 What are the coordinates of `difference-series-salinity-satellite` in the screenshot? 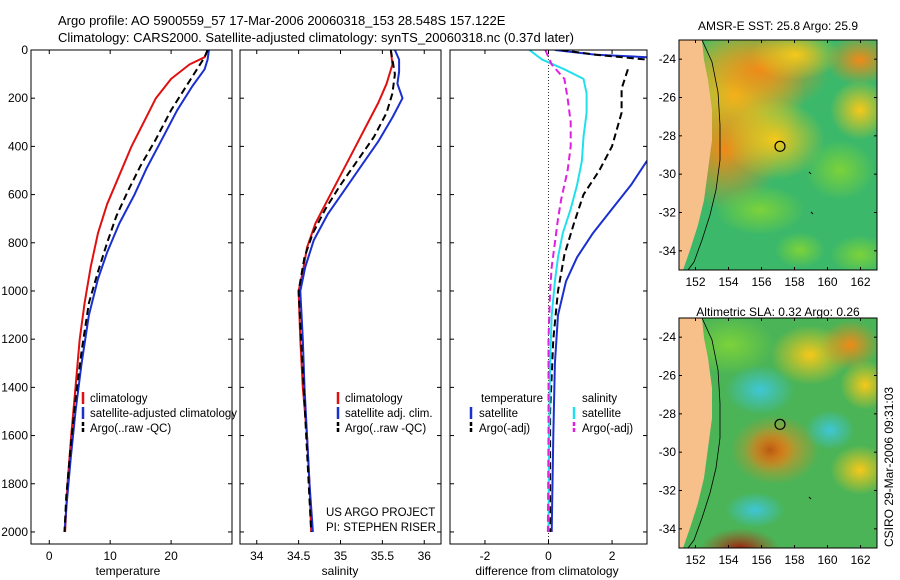 It's located at (558, 291).